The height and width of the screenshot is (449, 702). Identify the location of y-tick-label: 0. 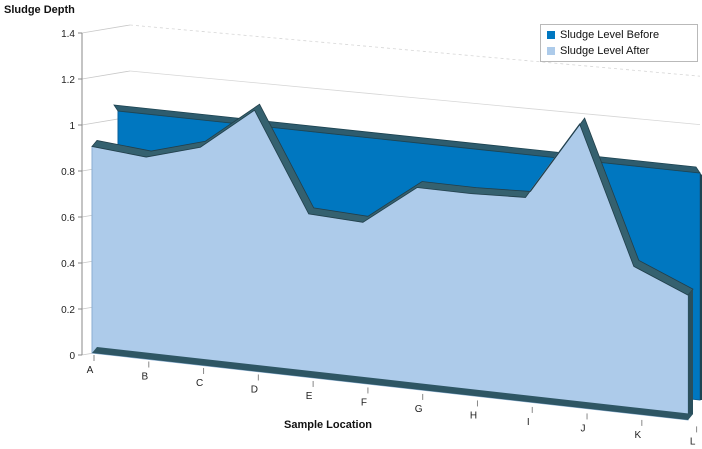
(72, 356).